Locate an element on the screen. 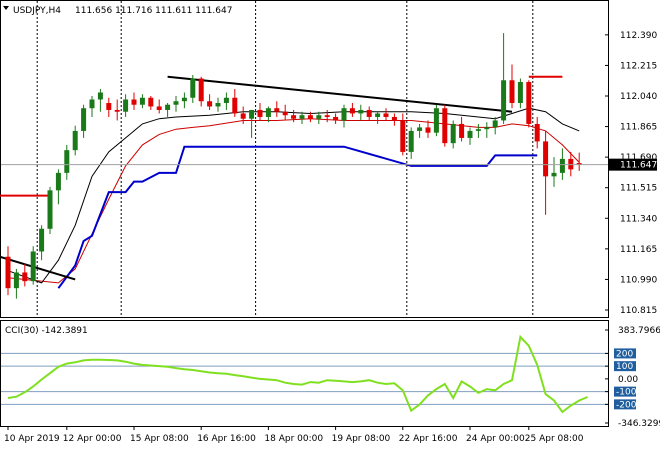 The height and width of the screenshot is (450, 660). cci-tick-label: 0.00 is located at coordinates (628, 380).